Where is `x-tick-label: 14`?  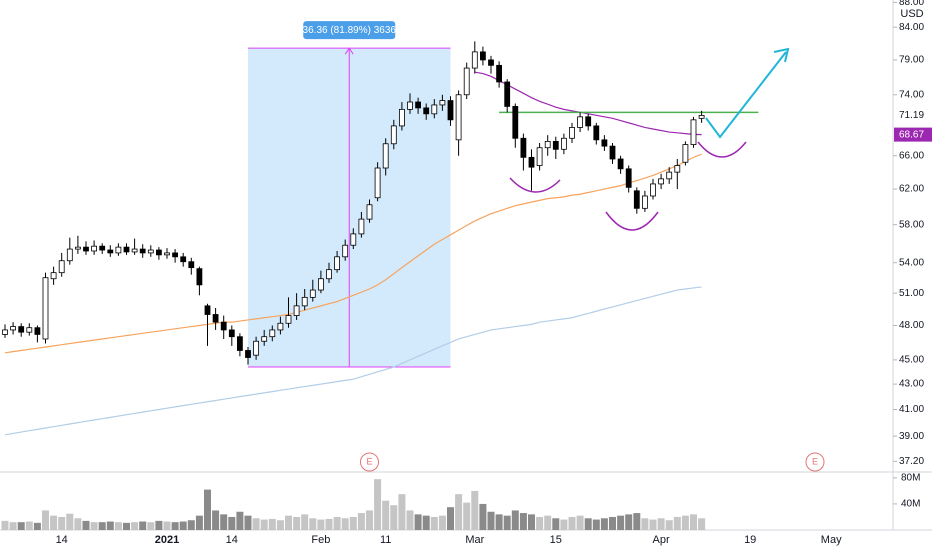
x-tick-label: 14 is located at coordinates (232, 540).